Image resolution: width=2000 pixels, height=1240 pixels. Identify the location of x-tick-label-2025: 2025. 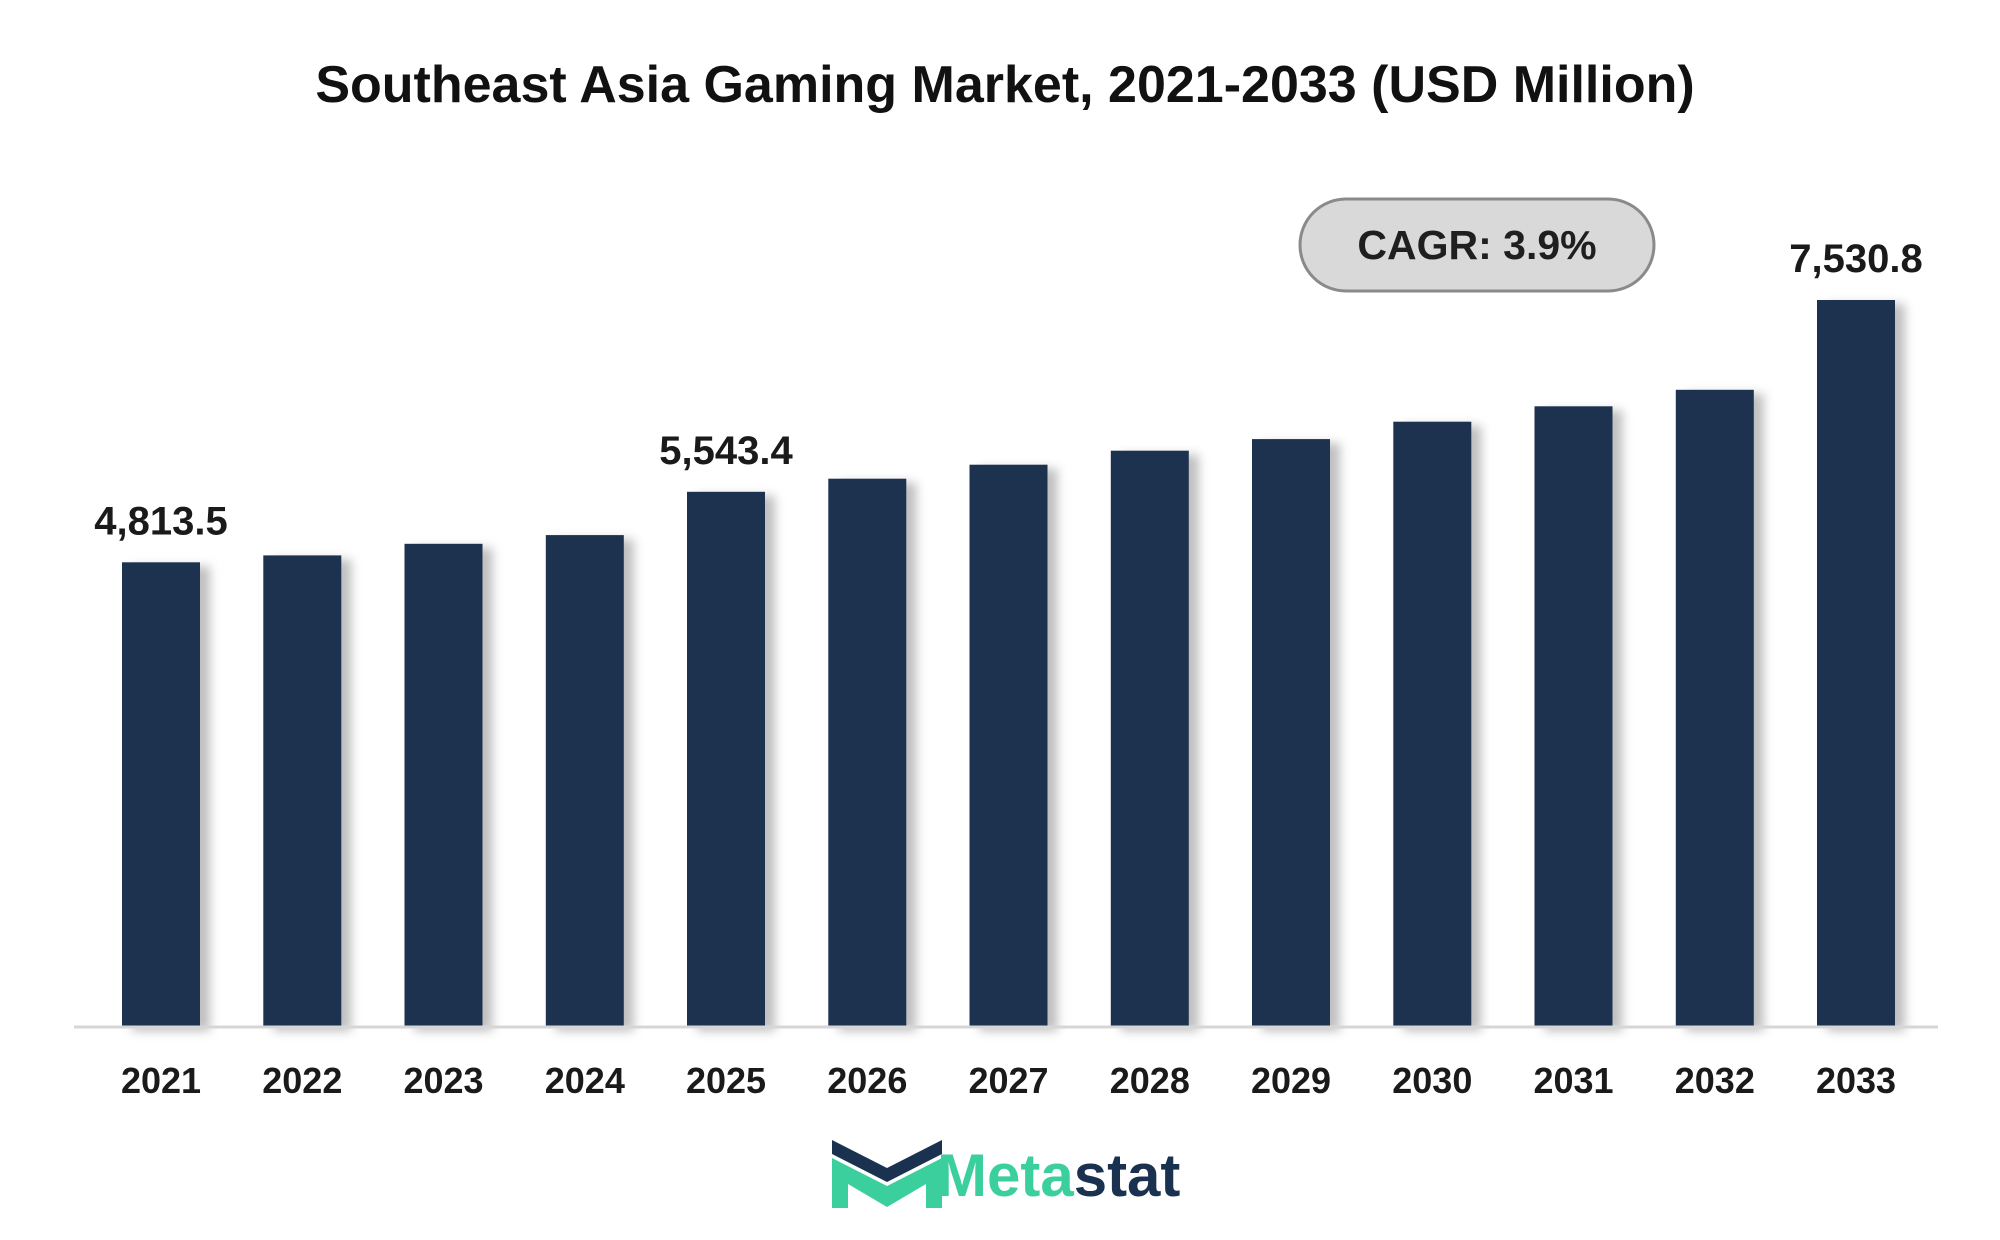
(726, 1080).